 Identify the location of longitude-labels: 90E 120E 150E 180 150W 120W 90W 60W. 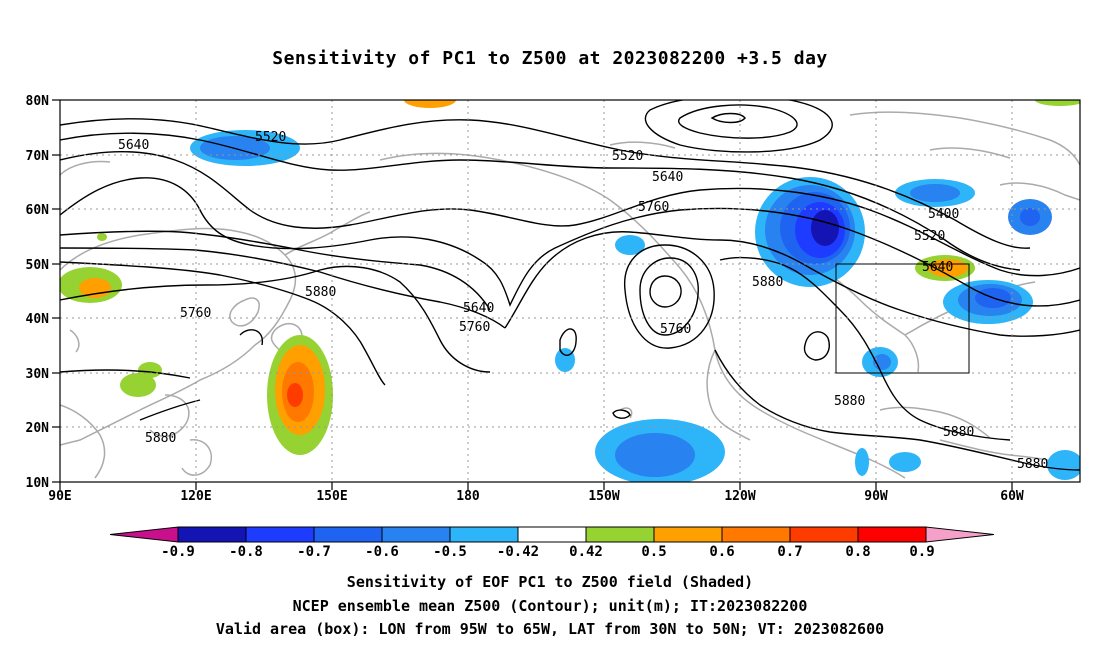
(536, 496).